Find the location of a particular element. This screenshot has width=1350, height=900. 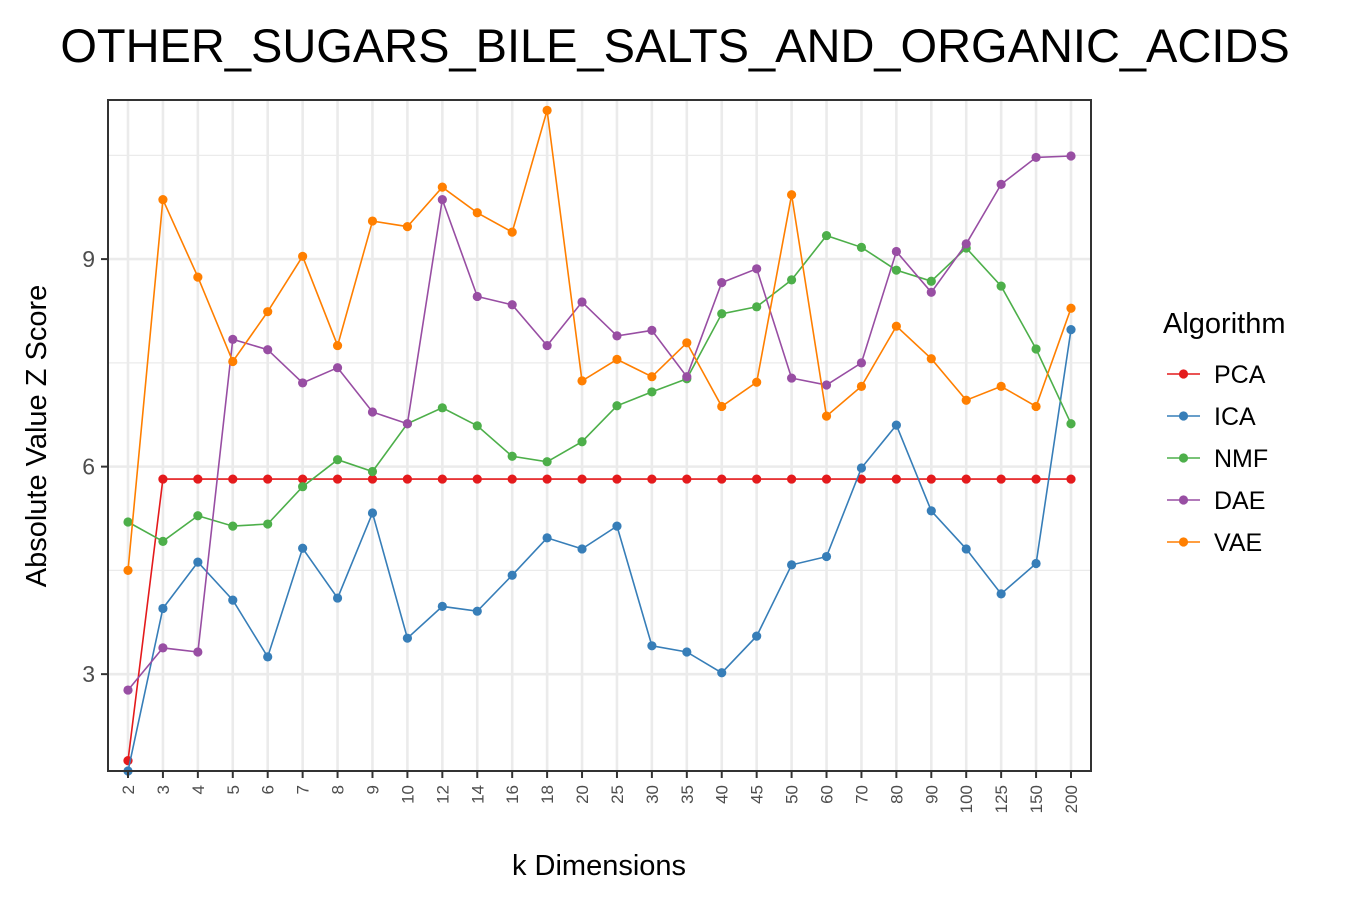

x-tick-label: 18 is located at coordinates (547, 794).